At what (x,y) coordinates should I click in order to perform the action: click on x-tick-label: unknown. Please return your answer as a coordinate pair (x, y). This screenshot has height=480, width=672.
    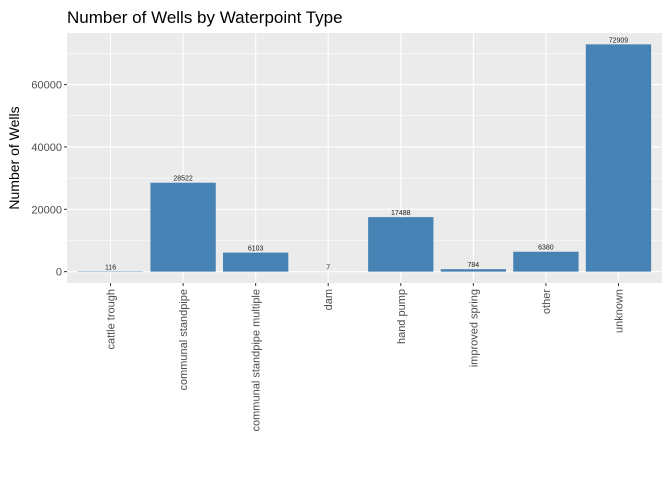
    Looking at the image, I should click on (619, 311).